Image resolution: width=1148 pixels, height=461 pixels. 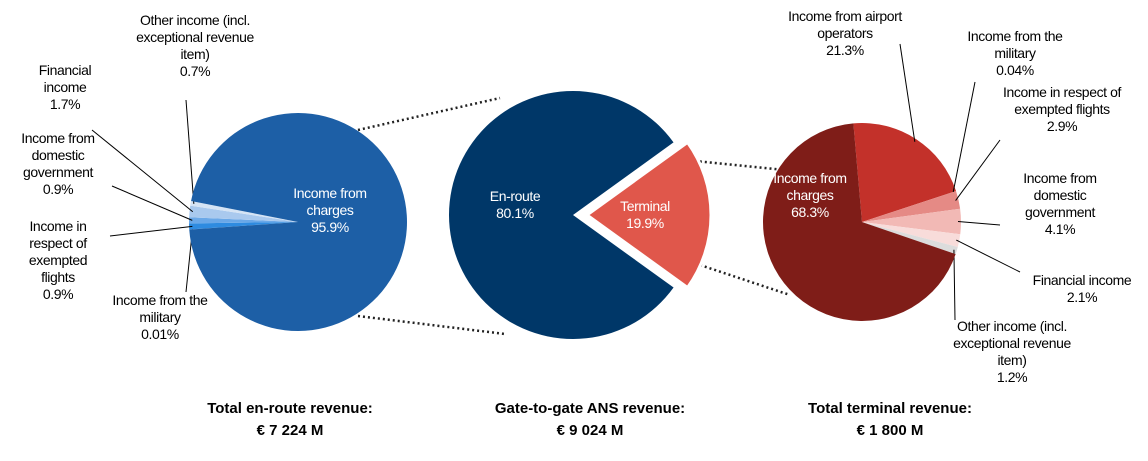 I want to click on total-caption: Total terminal revenue: € 1 800 M, so click(x=890, y=420).